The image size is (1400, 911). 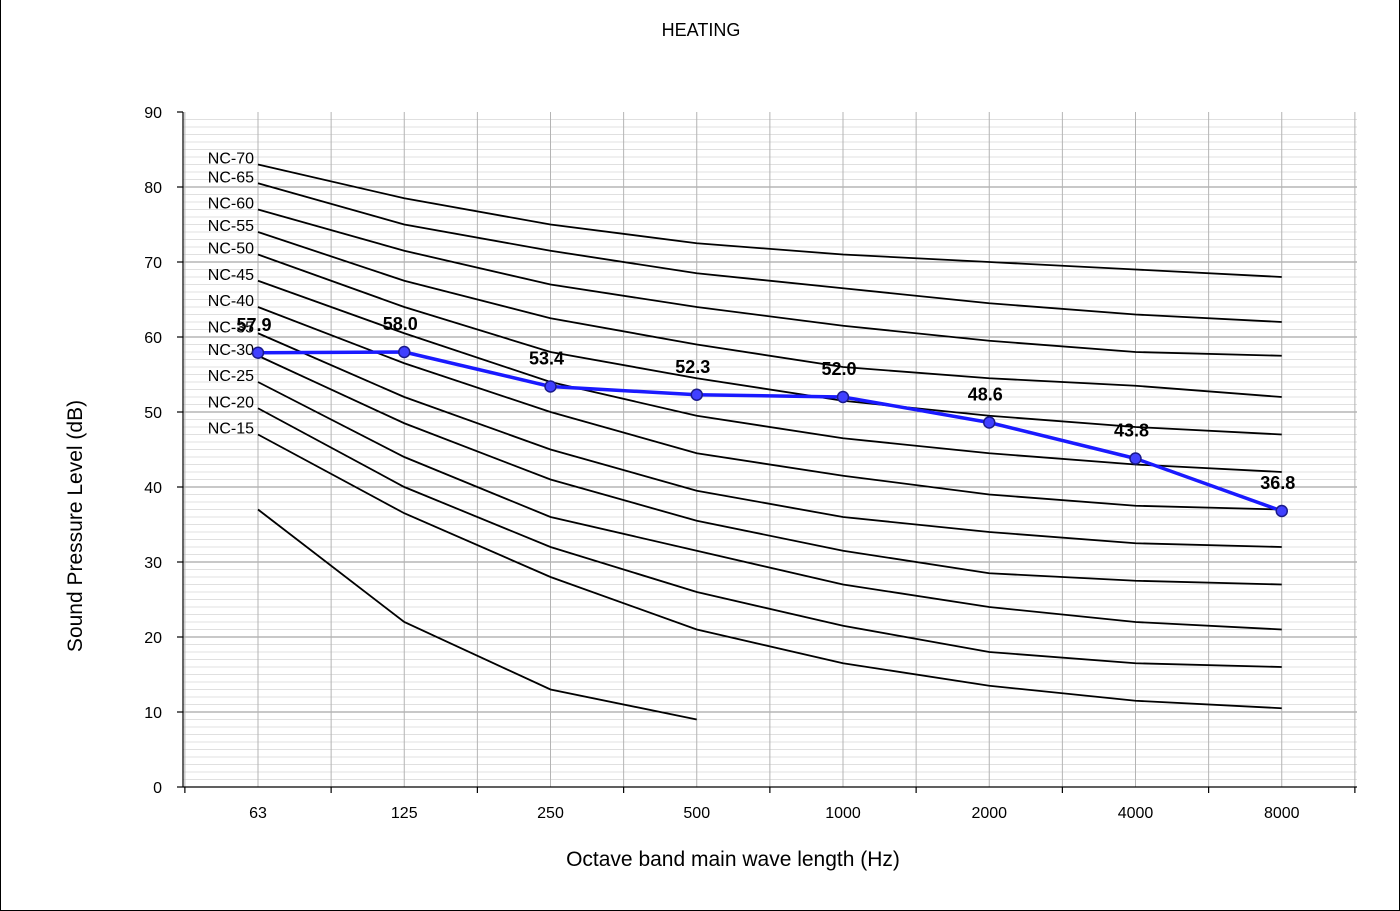 I want to click on data-label: 48.6, so click(x=985, y=395).